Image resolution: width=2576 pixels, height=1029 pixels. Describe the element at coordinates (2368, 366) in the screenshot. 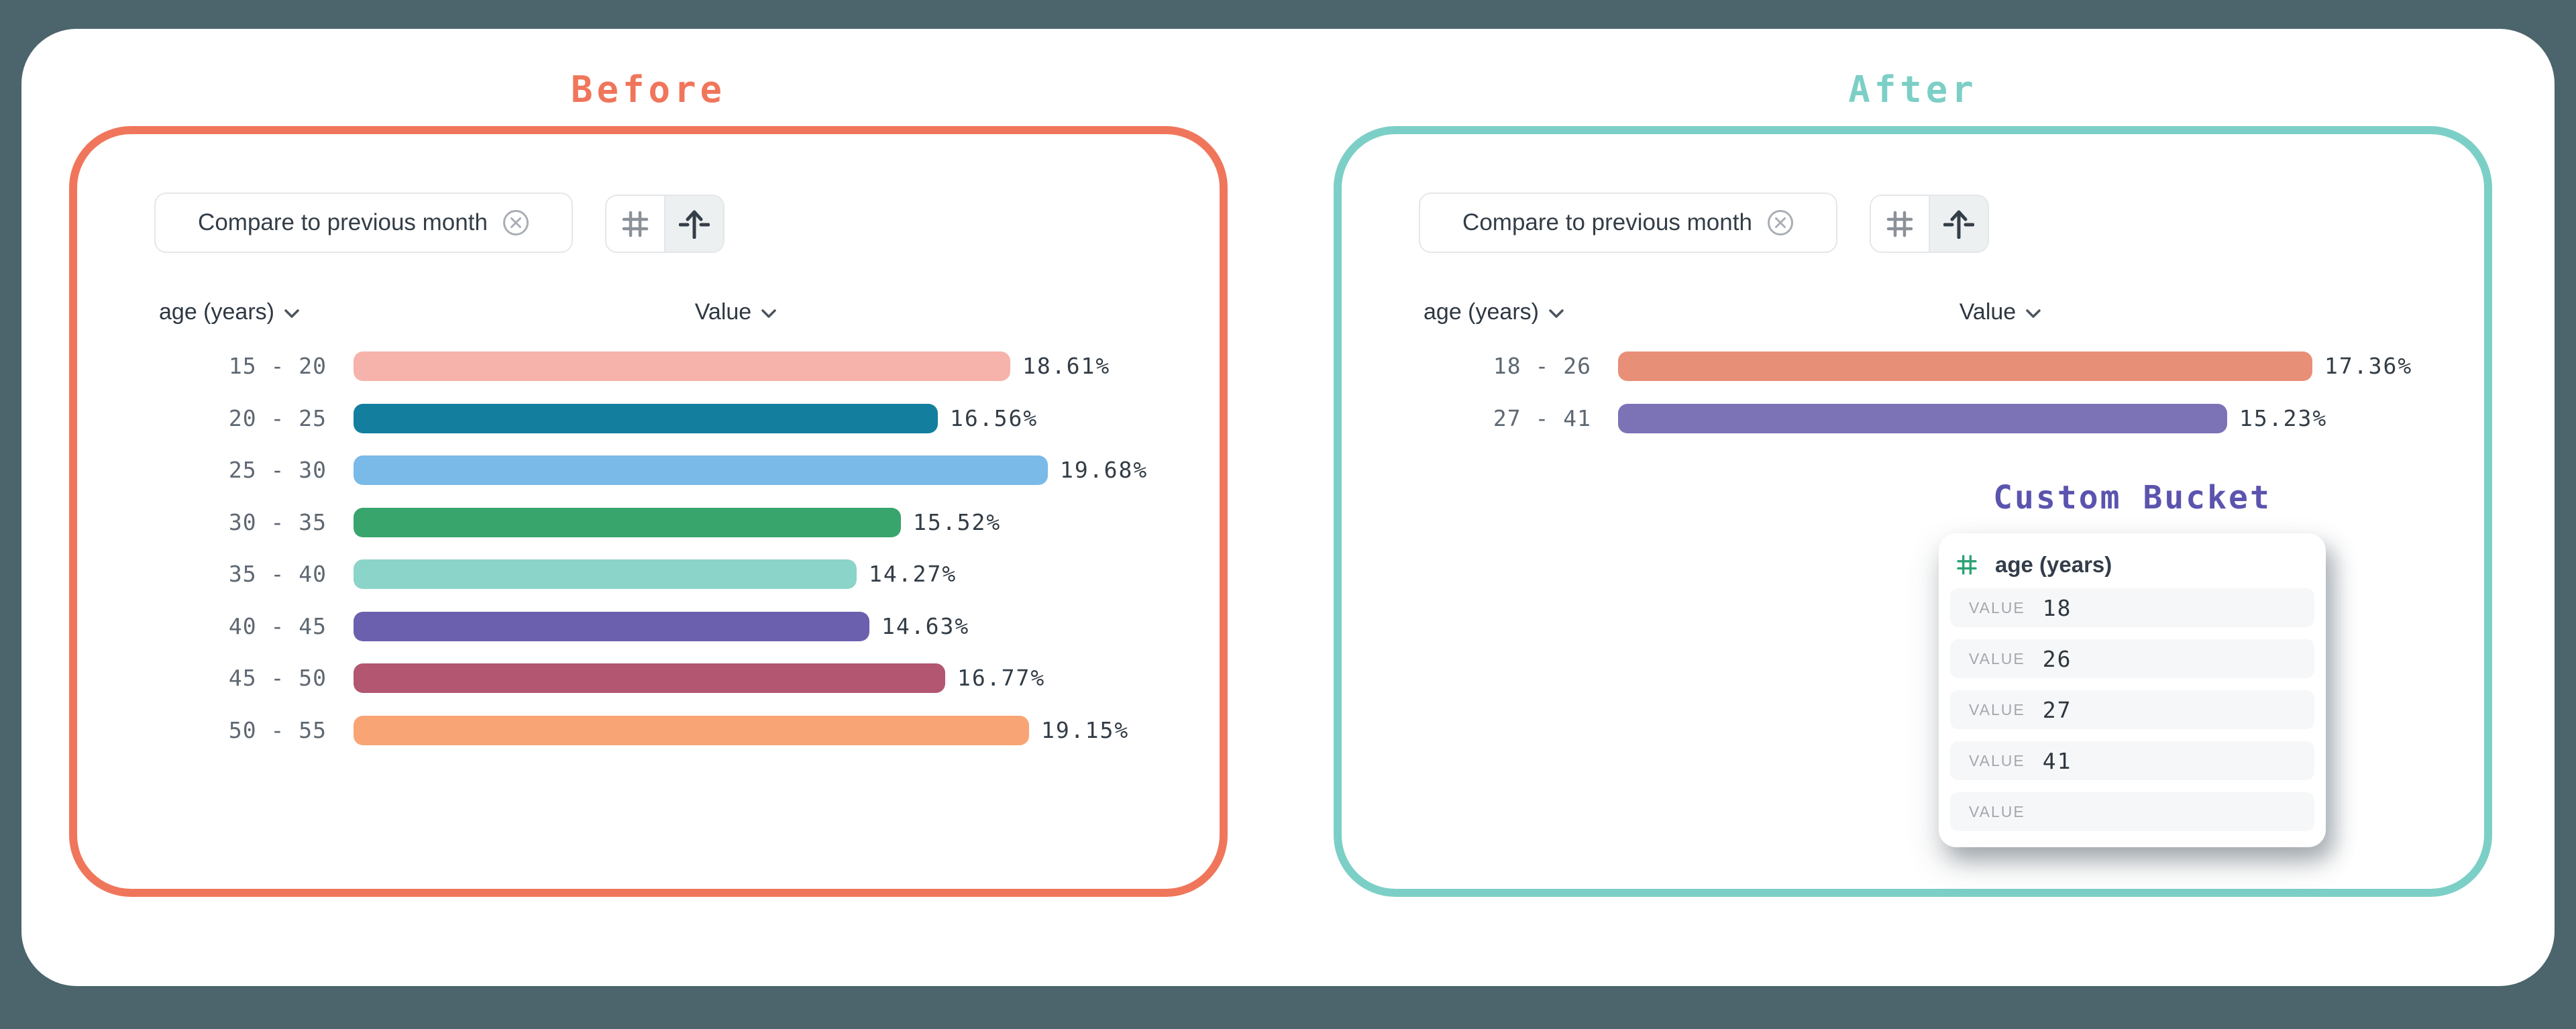

I see `value-label: 17.36%` at that location.